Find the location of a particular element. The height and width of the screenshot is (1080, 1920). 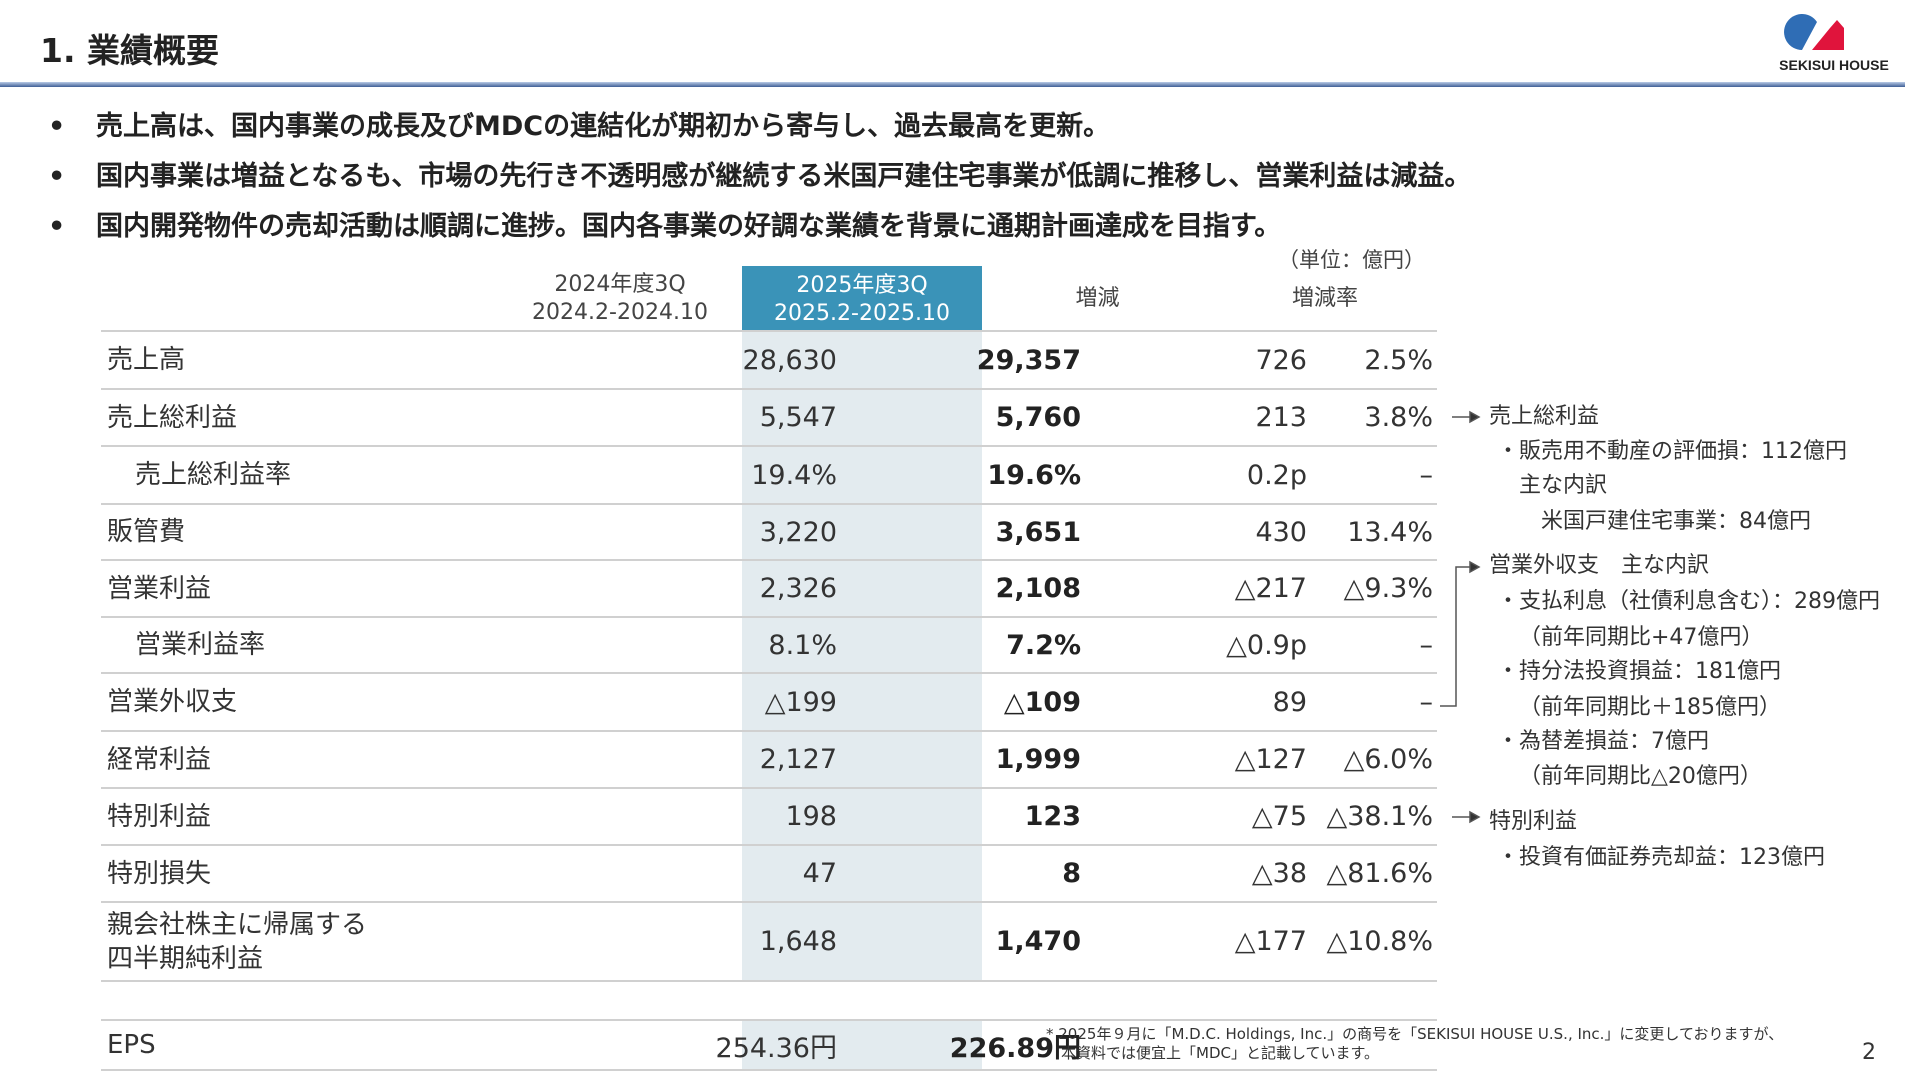

cell-curr: 1,999 is located at coordinates (1038, 759).